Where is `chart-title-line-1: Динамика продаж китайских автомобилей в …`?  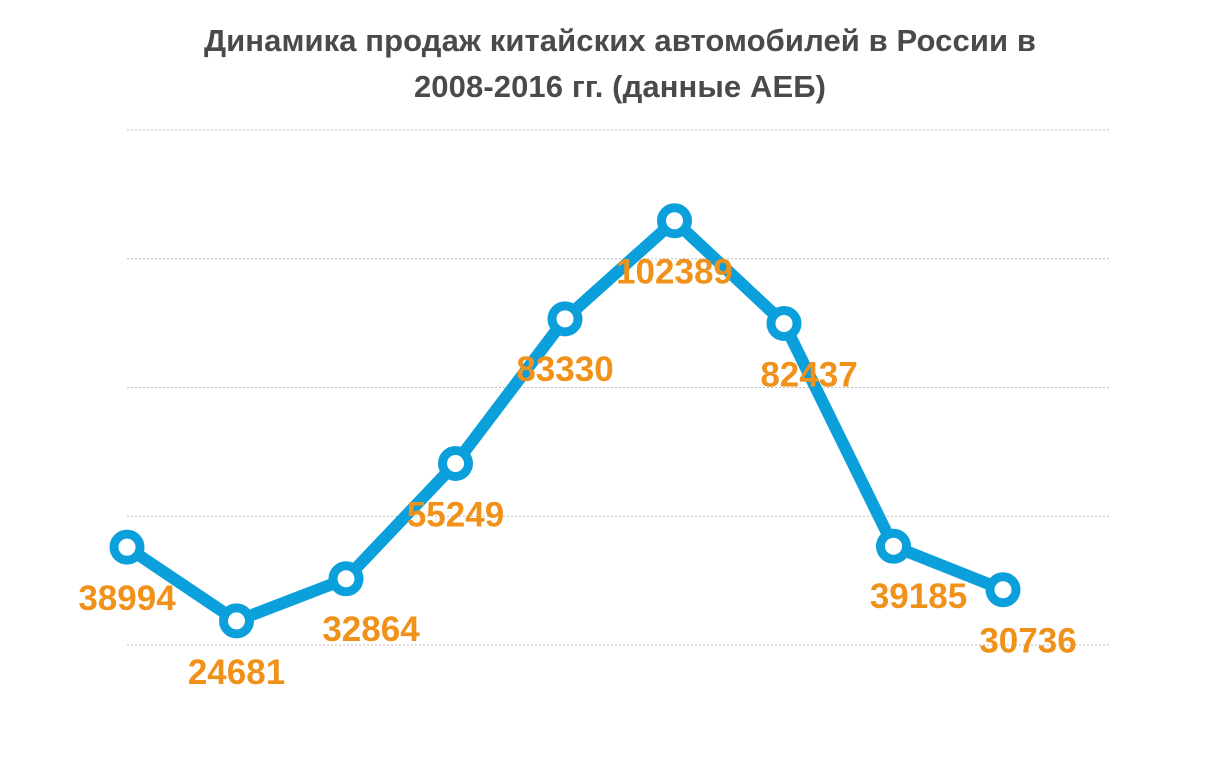
chart-title-line-1: Динамика продаж китайских автомобилей в … is located at coordinates (620, 40).